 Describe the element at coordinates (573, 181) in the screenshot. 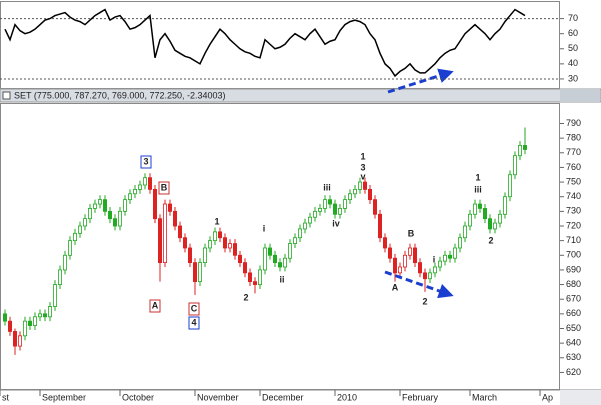

I see `y-tick-label: 750` at that location.